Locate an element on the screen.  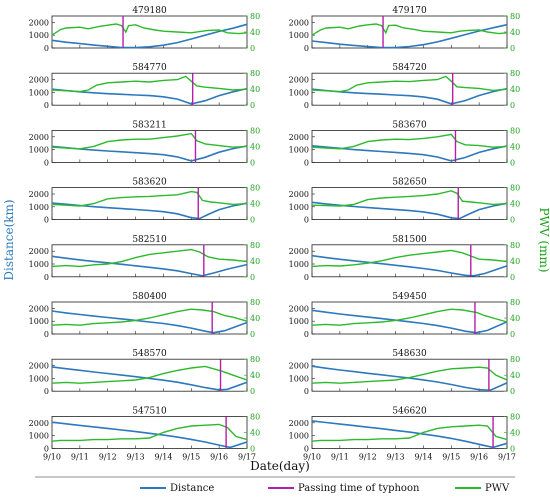
station-title: 583620 is located at coordinates (149, 183).